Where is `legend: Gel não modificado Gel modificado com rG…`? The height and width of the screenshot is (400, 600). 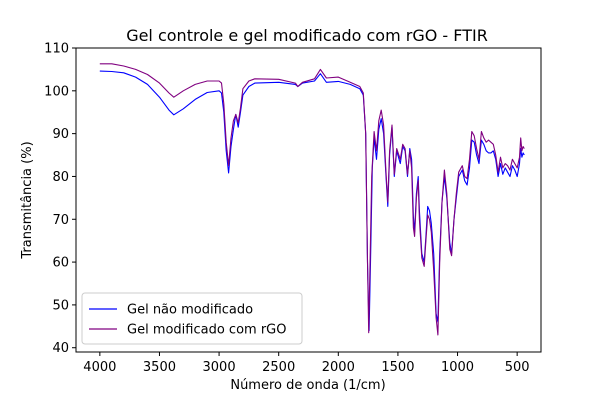
legend: Gel não modificado Gel modificado com rG… is located at coordinates (192, 318).